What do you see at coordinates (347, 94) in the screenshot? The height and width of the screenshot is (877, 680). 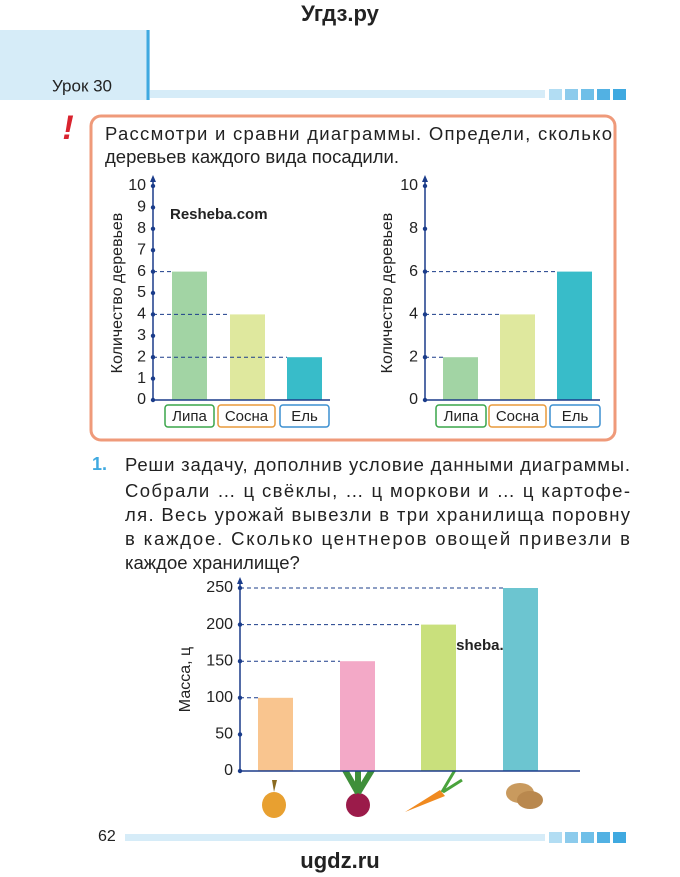 I see `header-stripe` at bounding box center [347, 94].